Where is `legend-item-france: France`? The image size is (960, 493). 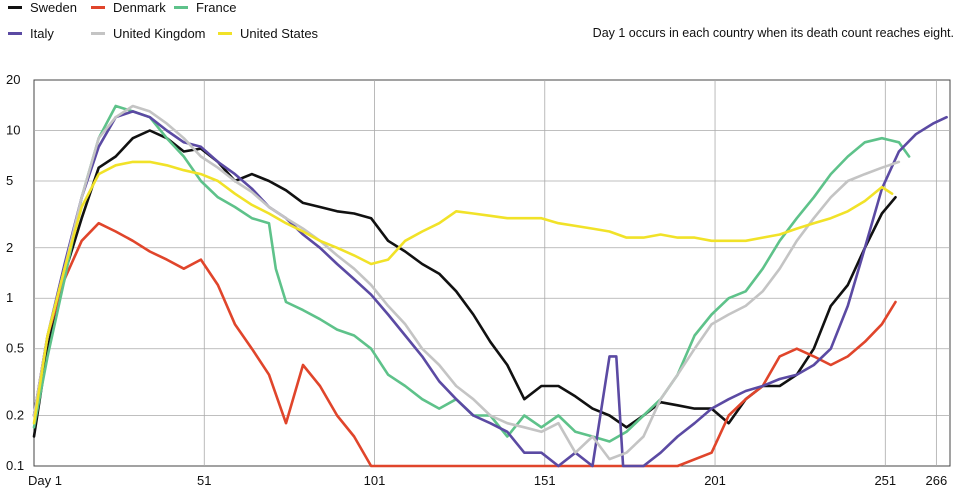
legend-item-france: France is located at coordinates (205, 7).